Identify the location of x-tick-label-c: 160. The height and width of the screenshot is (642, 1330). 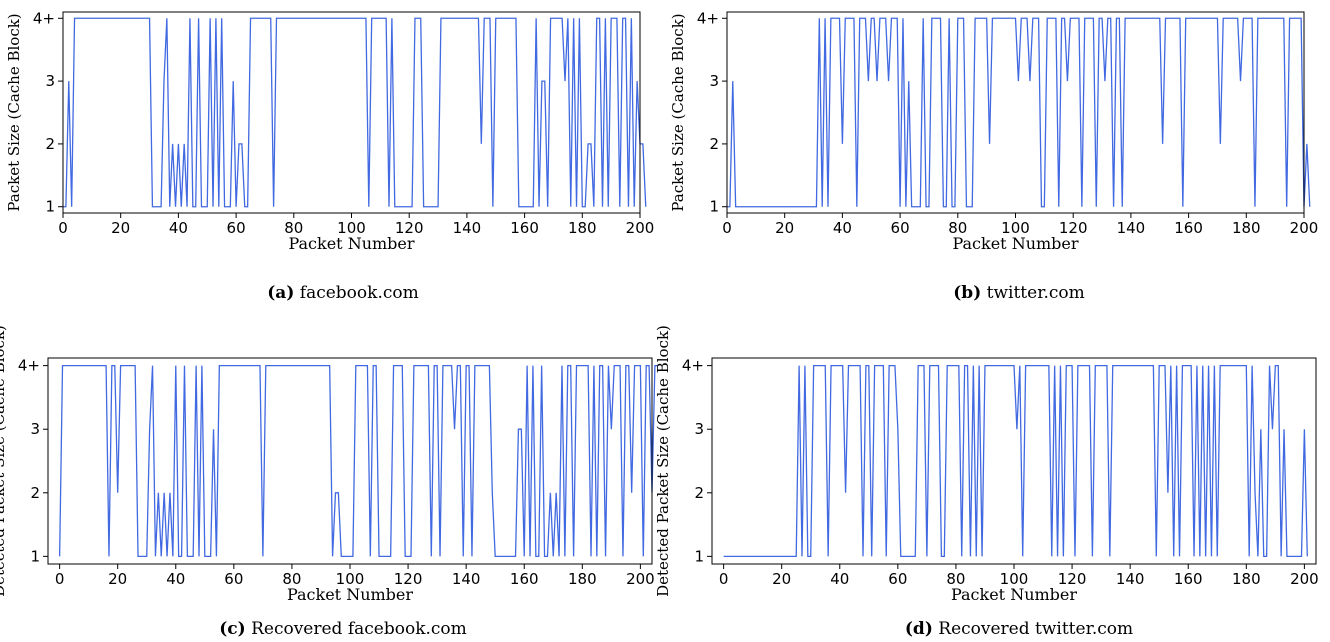
(524, 579).